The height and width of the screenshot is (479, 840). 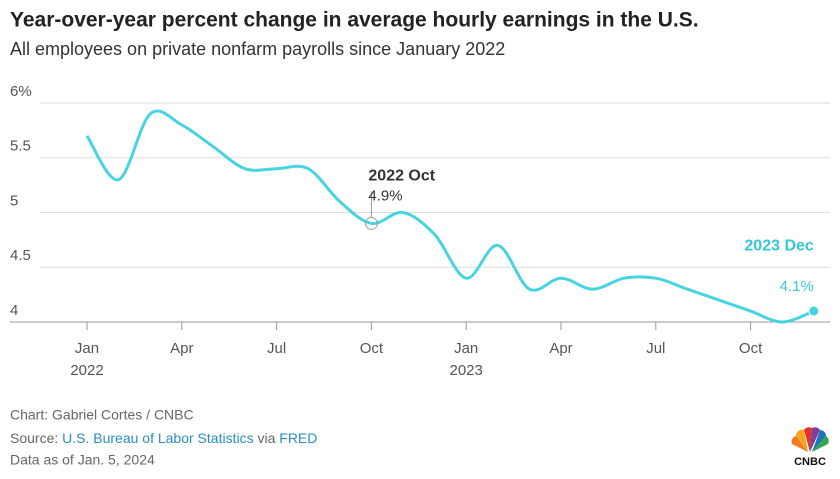 What do you see at coordinates (34, 438) in the screenshot?
I see `source-prefix: Source:` at bounding box center [34, 438].